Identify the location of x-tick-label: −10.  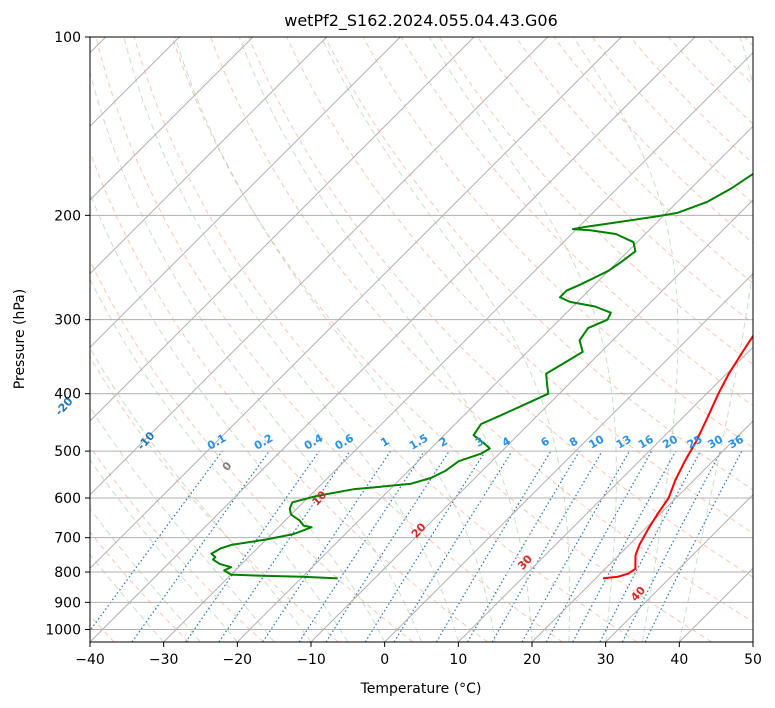
(311, 660).